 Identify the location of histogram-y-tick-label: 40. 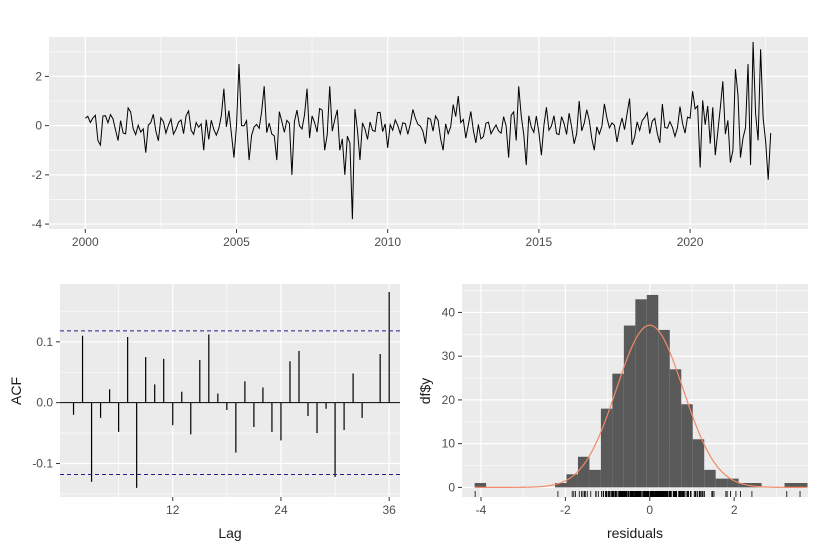
(449, 312).